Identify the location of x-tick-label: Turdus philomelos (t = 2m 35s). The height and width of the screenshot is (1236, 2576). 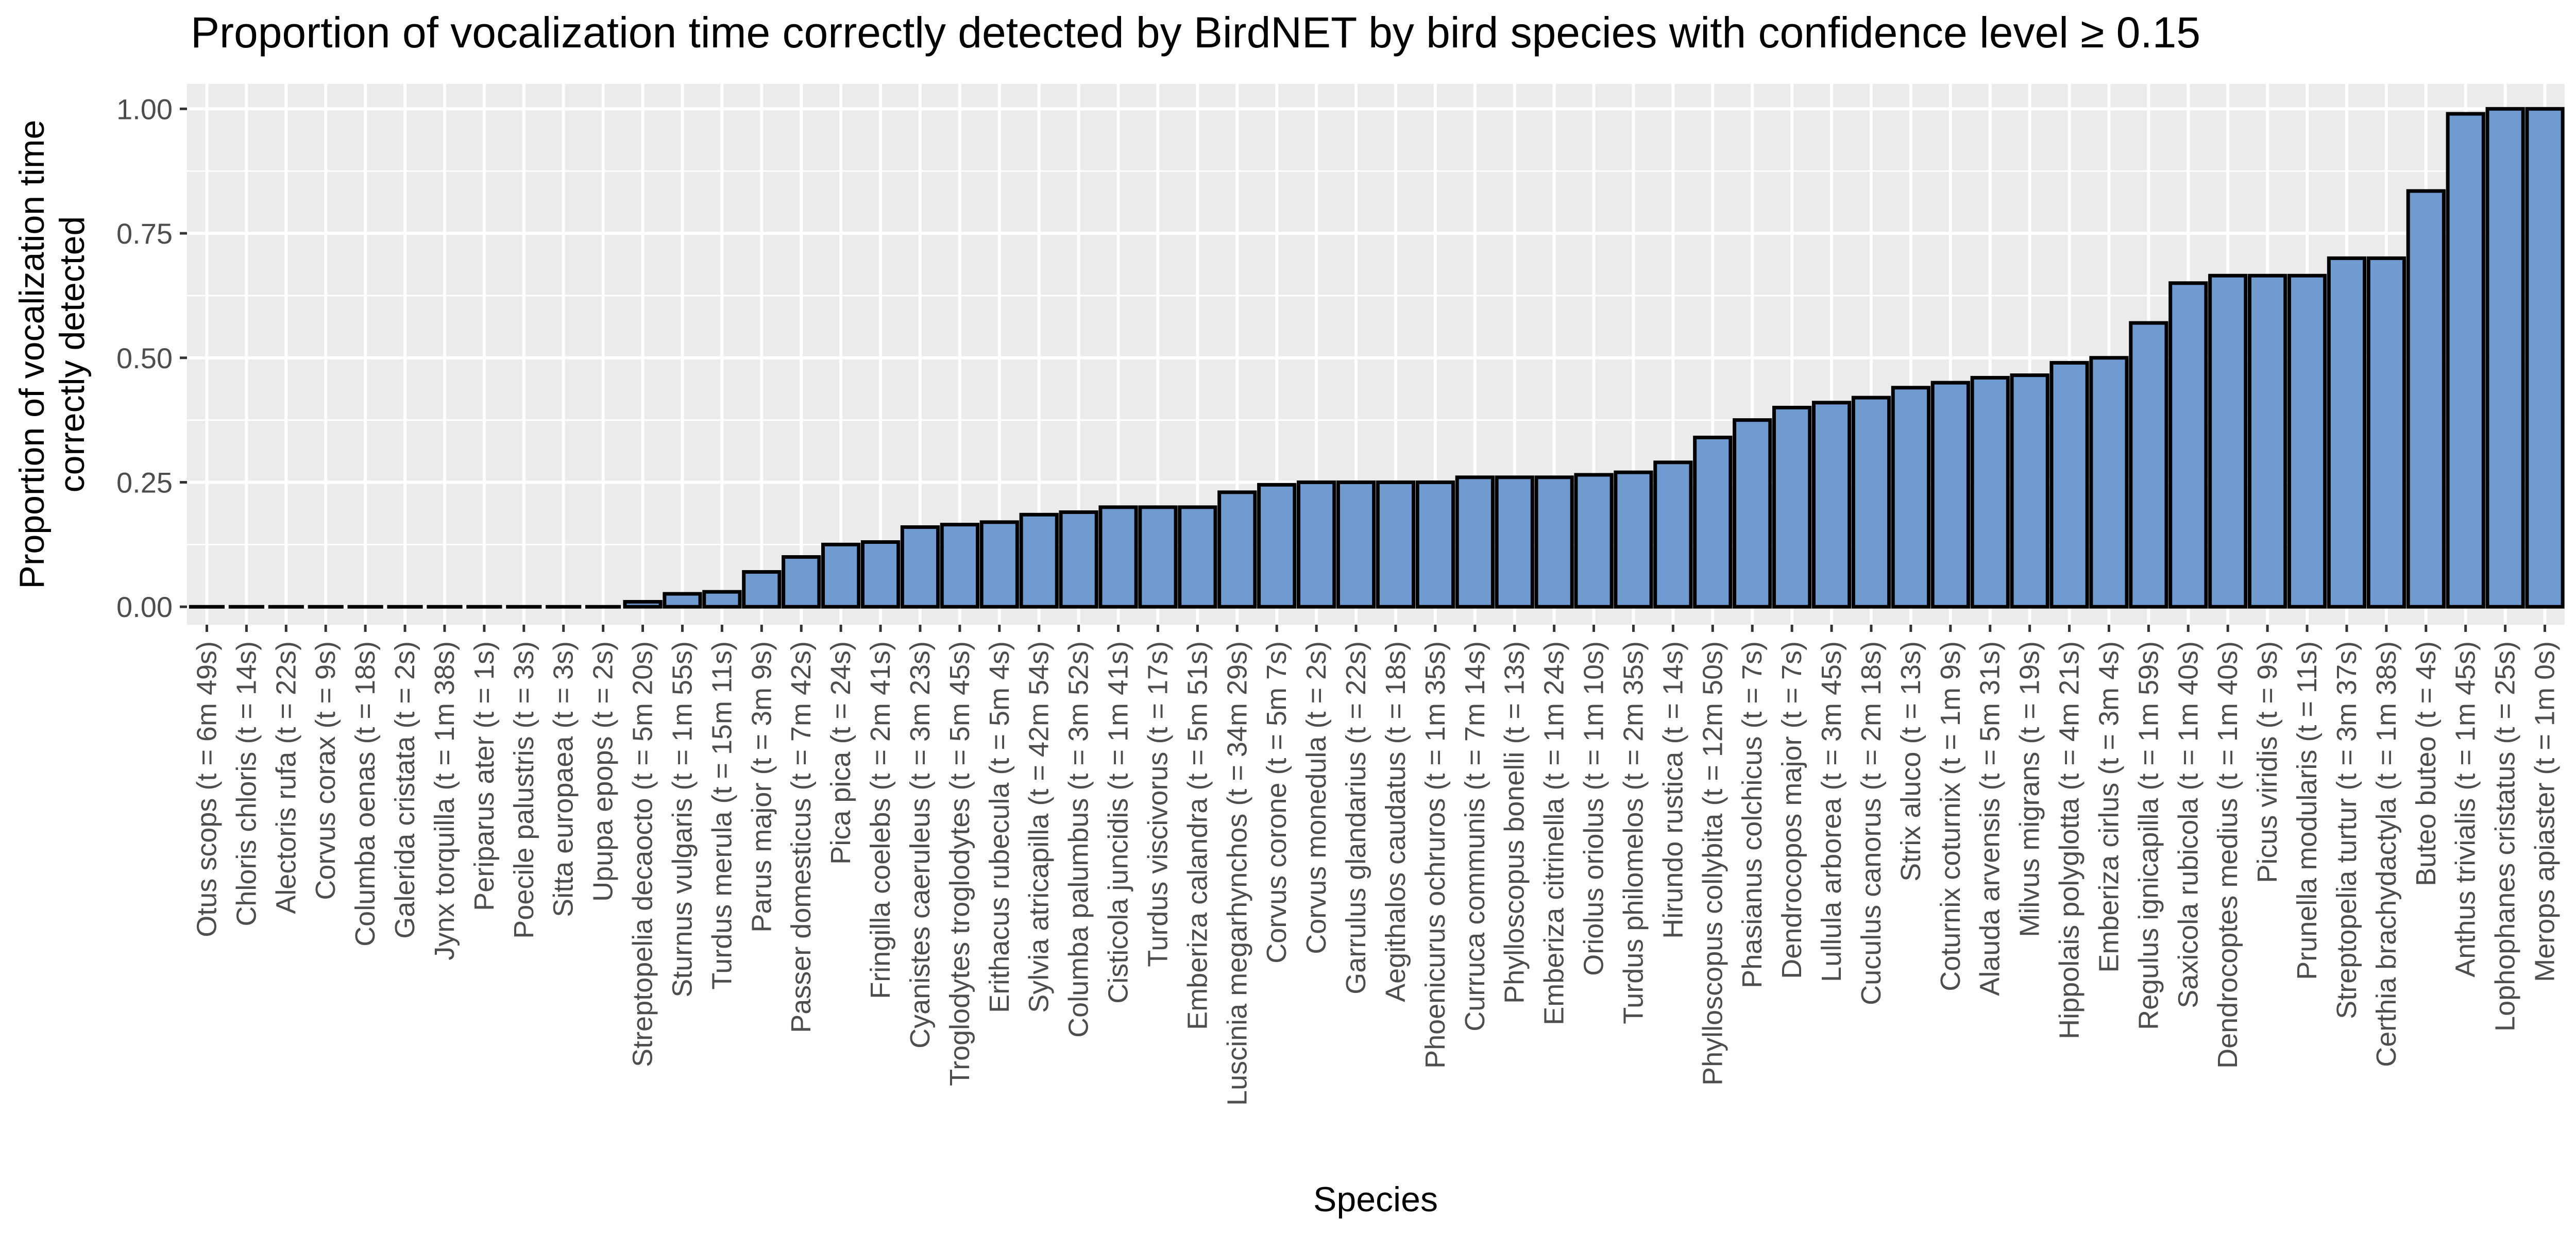
(1633, 832).